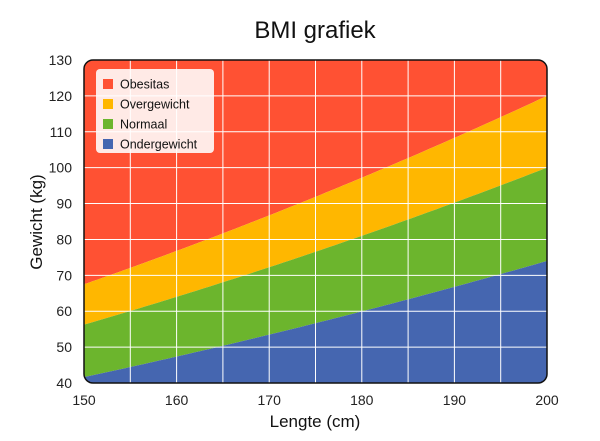 Image resolution: width=600 pixels, height=441 pixels. Describe the element at coordinates (61, 60) in the screenshot. I see `y-tick-label: 130` at that location.